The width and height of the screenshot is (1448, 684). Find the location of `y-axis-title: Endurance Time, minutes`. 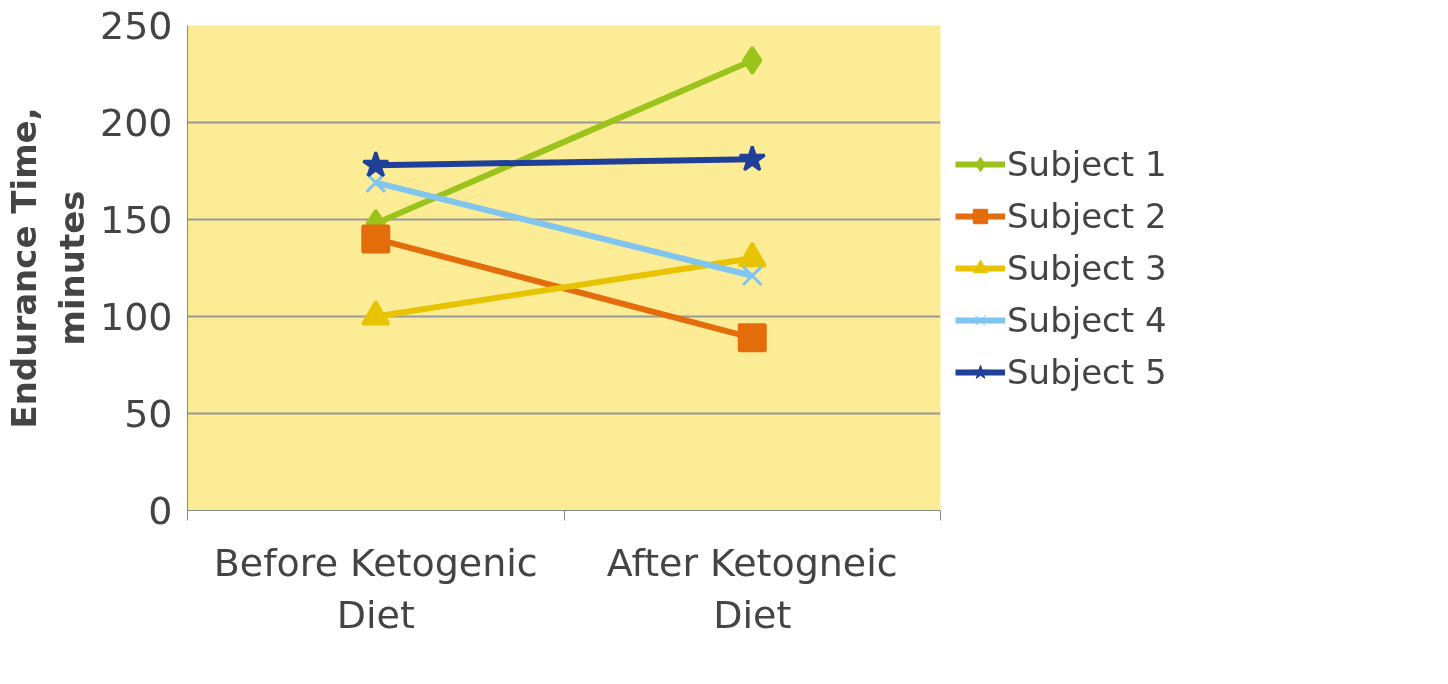

y-axis-title: Endurance Time, minutes is located at coordinates (47, 268).